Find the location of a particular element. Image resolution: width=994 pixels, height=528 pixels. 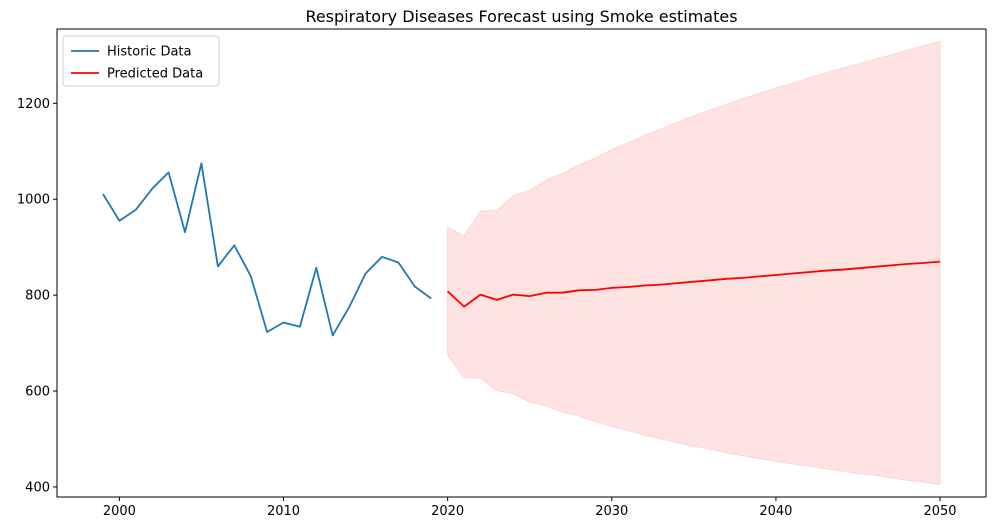

series-line-historic is located at coordinates (267, 249).